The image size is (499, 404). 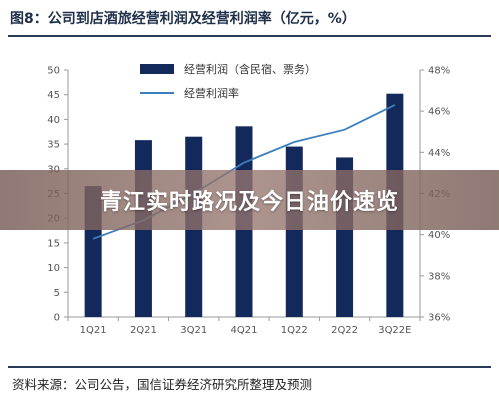 What do you see at coordinates (439, 112) in the screenshot?
I see `right-tick-label: 46%` at bounding box center [439, 112].